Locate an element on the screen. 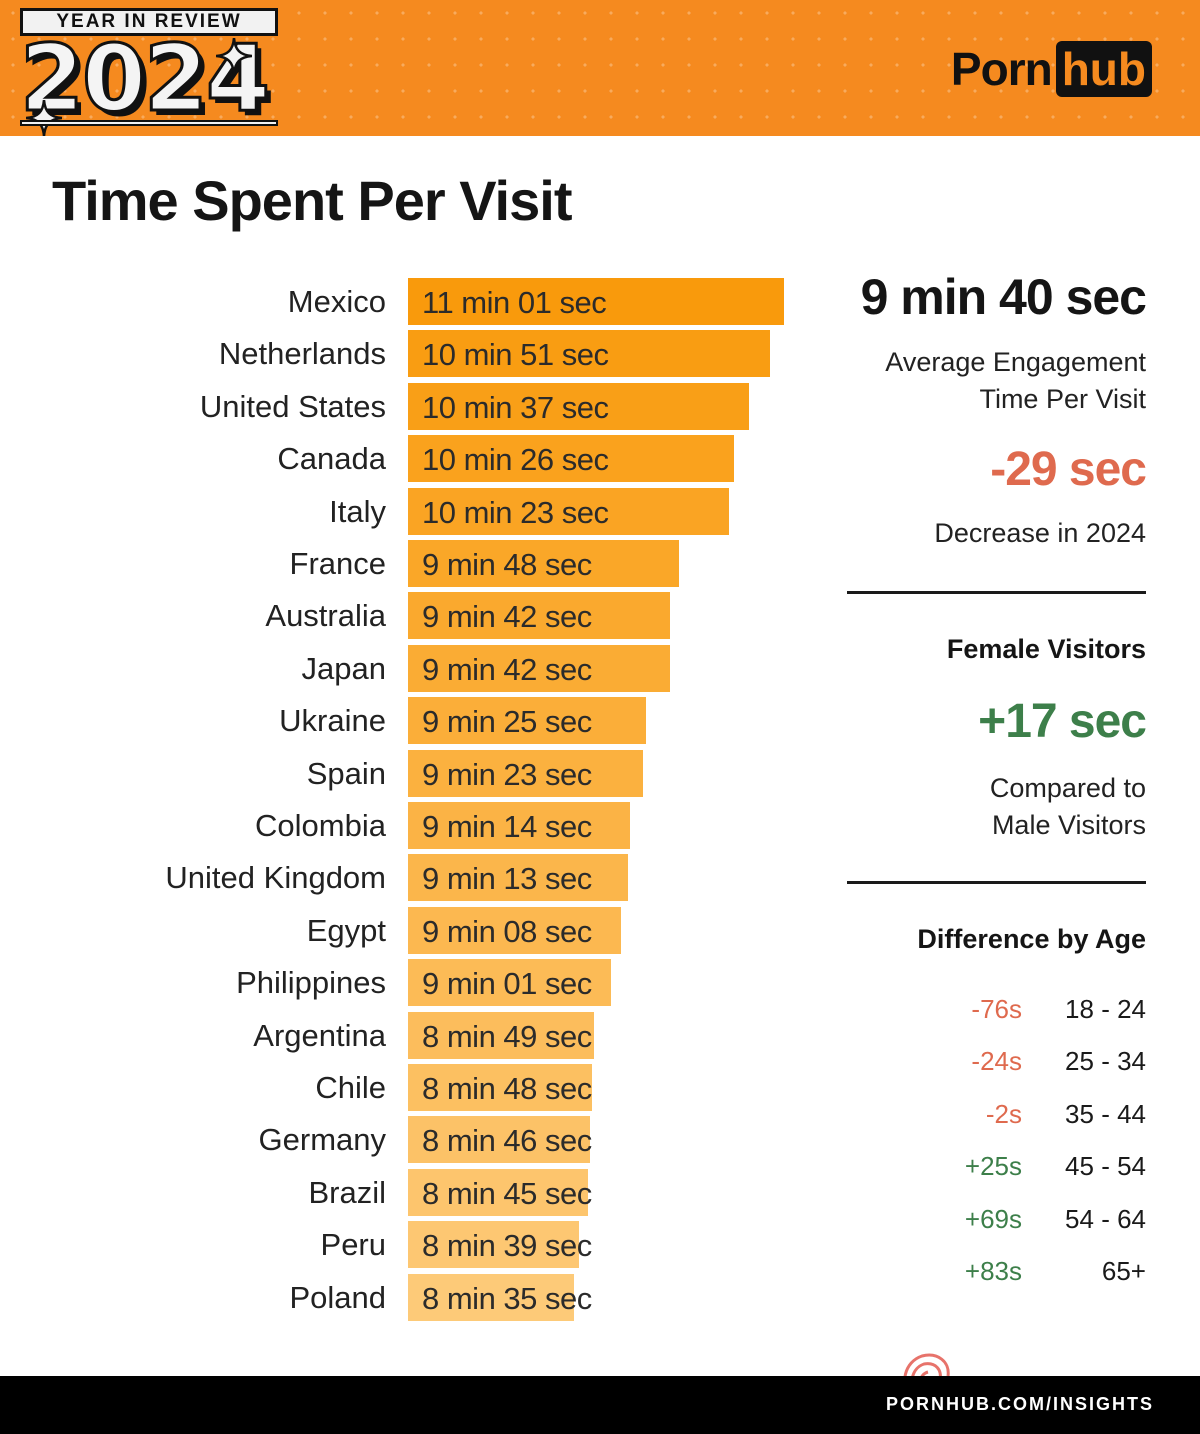 This screenshot has height=1434, width=1200. bar-value-label: 11 min 01 sec is located at coordinates (514, 302).